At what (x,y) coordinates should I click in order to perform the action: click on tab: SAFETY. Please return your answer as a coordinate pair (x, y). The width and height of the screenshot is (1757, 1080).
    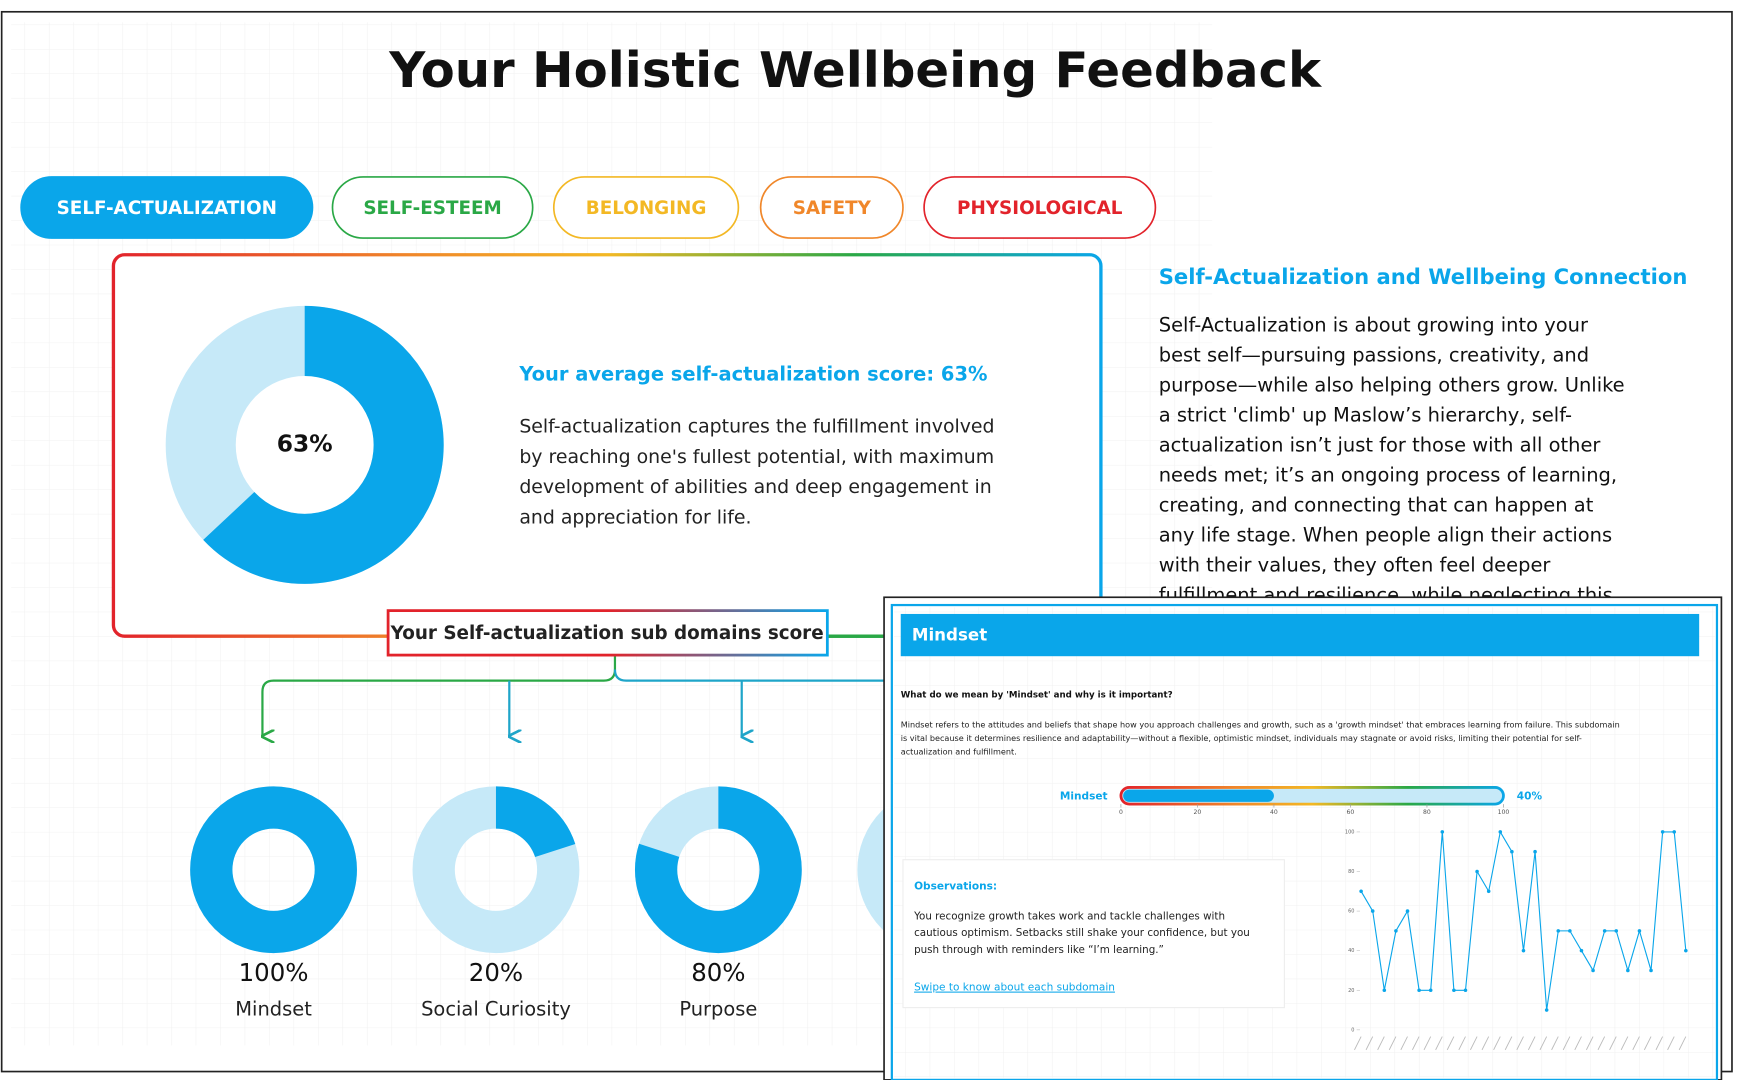
    Looking at the image, I should click on (831, 207).